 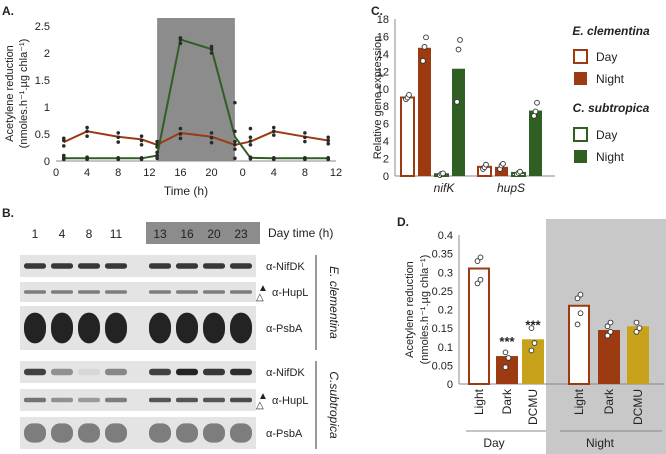 I want to click on chart-d-category-label: Dark, so click(x=507, y=401).